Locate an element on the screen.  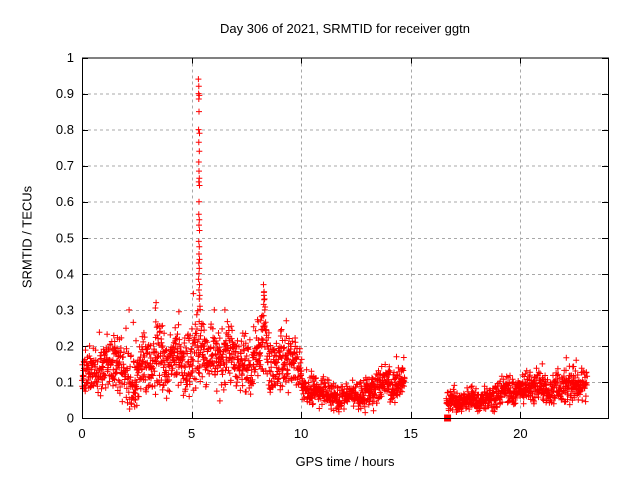
y-tick-label: 0.6 is located at coordinates (65, 201).